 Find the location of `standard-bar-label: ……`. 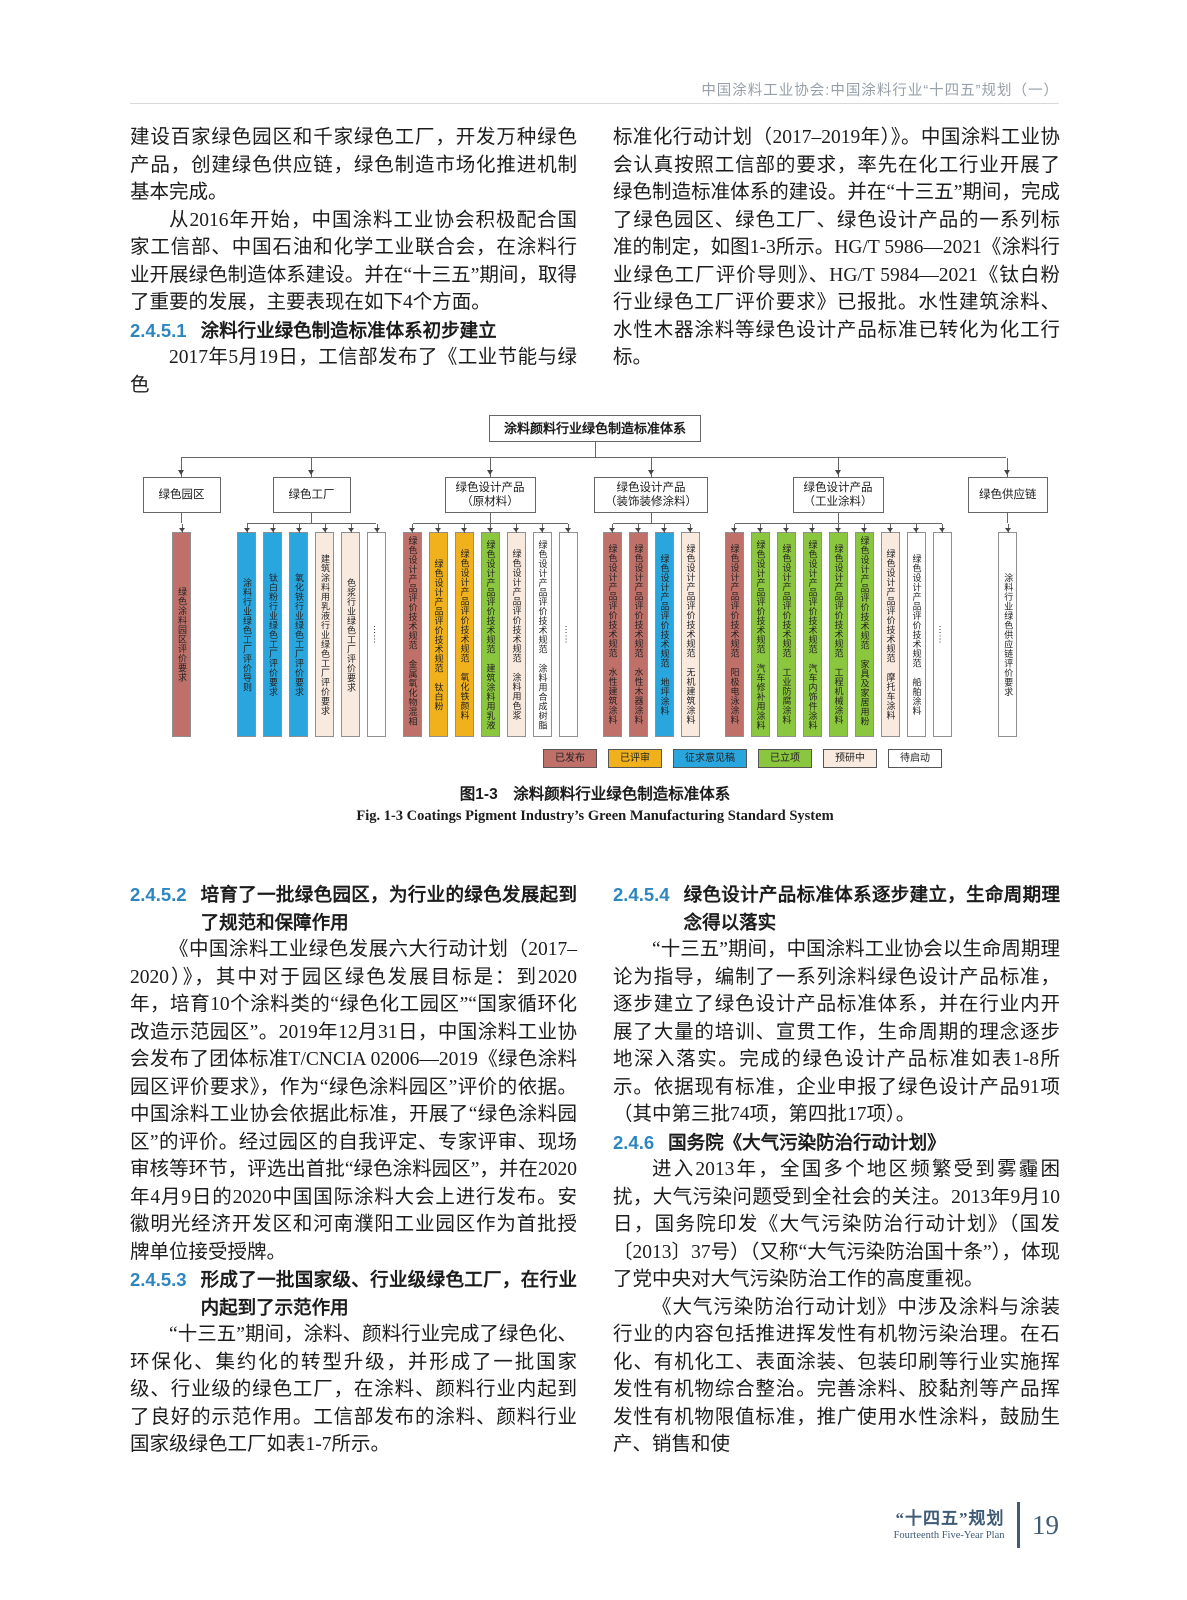

standard-bar-label: …… is located at coordinates (942, 634).